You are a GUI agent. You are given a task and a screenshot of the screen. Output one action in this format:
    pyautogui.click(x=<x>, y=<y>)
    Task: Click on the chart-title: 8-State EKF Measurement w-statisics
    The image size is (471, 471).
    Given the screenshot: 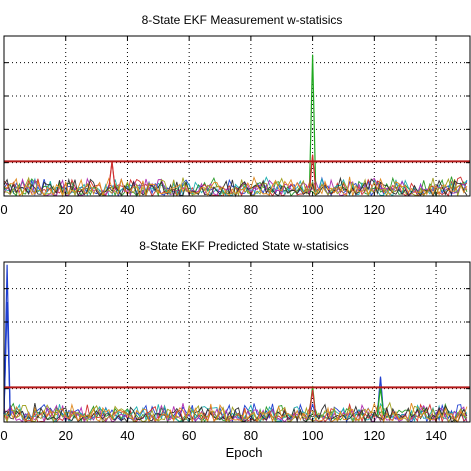 What is the action you would take?
    pyautogui.click(x=242, y=20)
    